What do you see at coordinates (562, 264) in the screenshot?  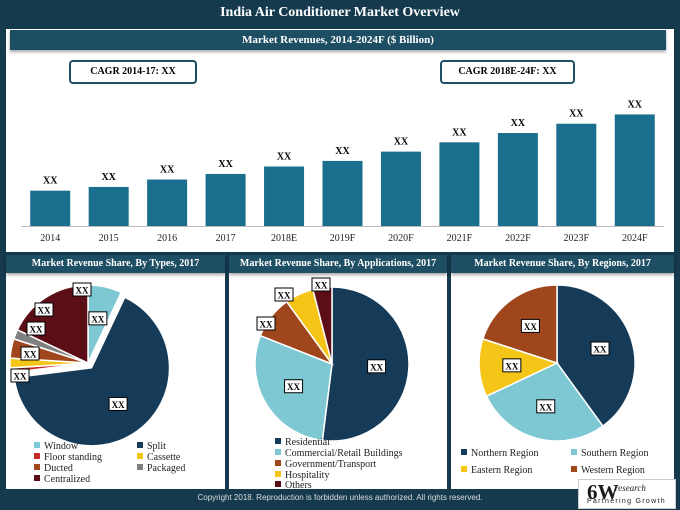 I see `regions-header: Market Revenue Share, By Regions, 2017` at bounding box center [562, 264].